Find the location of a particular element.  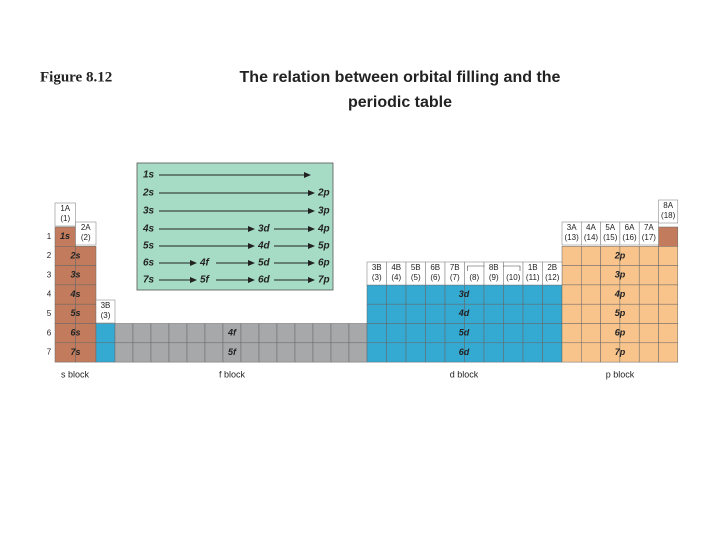

f-orbital: 5f is located at coordinates (232, 352).